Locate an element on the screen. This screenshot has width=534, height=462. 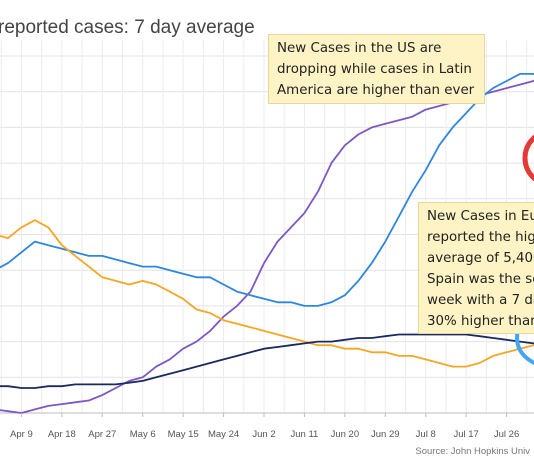
annotation-line: America are higher than ever is located at coordinates (376, 90).